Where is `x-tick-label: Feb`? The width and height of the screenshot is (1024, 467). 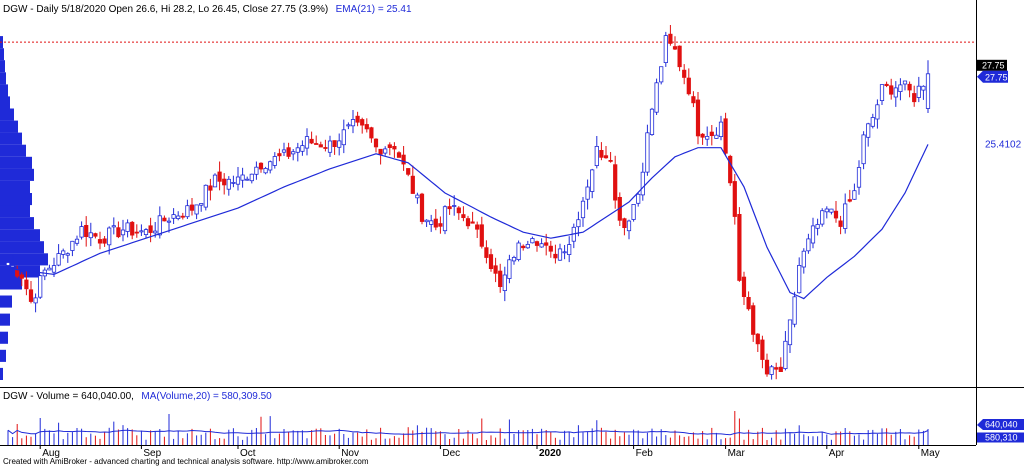 x-tick-label: Feb is located at coordinates (645, 453).